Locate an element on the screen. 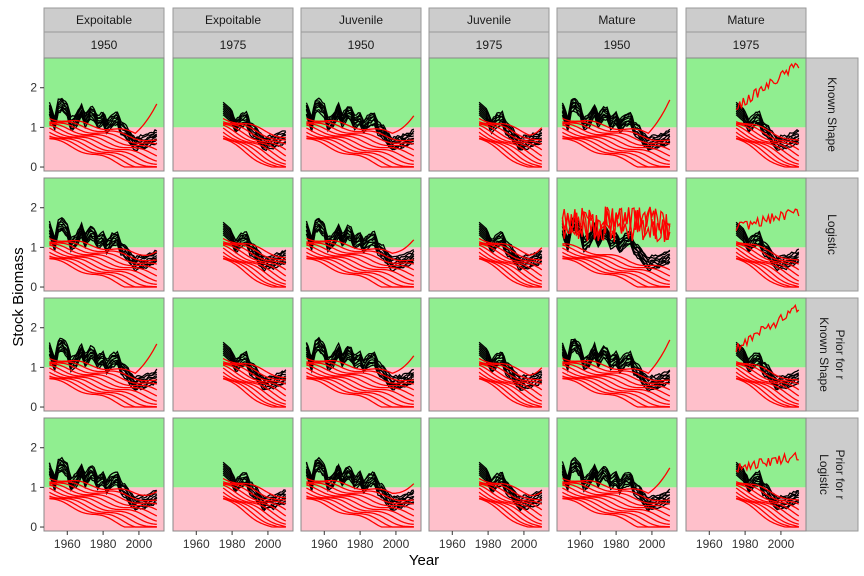 The image size is (864, 576). x-axis-title: Year is located at coordinates (424, 560).